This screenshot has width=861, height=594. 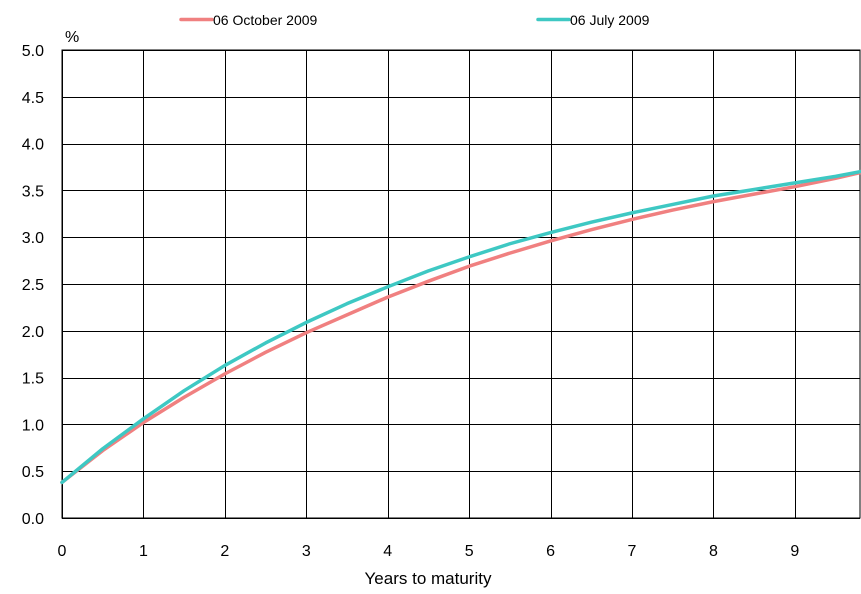 I want to click on y-tick-label: 0.5, so click(x=33, y=472).